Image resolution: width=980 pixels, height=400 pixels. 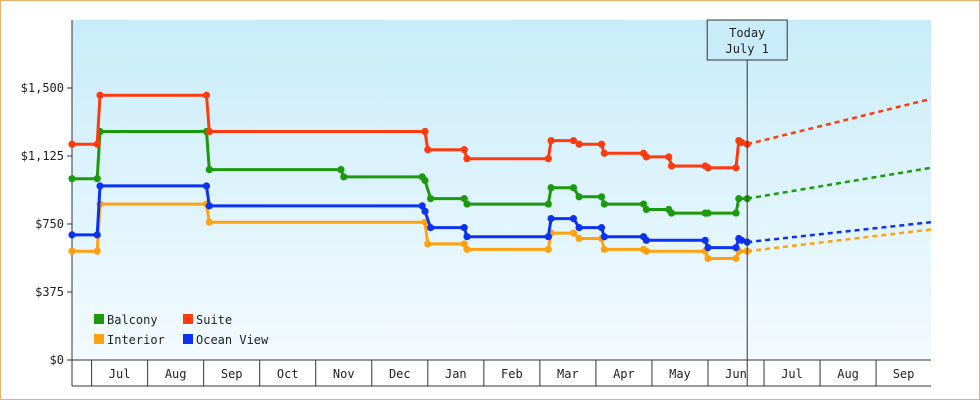 I want to click on x-tick-label: Nov, so click(x=344, y=374).